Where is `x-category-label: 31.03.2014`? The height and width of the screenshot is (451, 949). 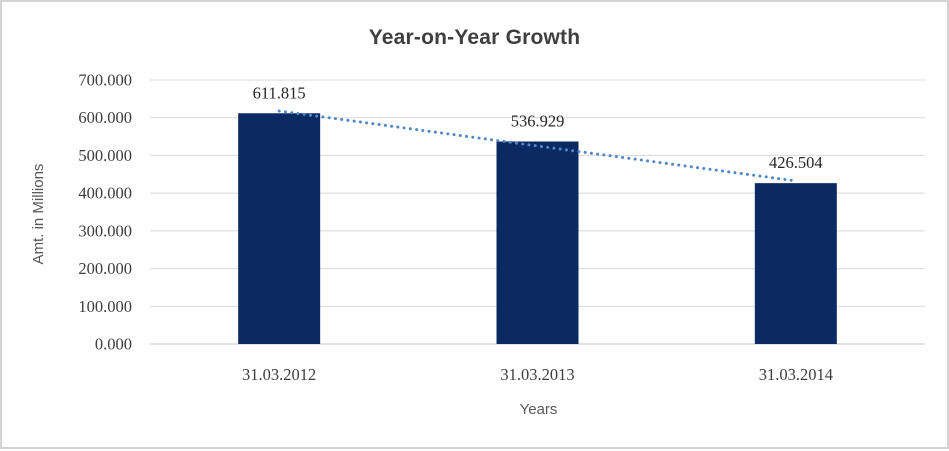 x-category-label: 31.03.2014 is located at coordinates (796, 374).